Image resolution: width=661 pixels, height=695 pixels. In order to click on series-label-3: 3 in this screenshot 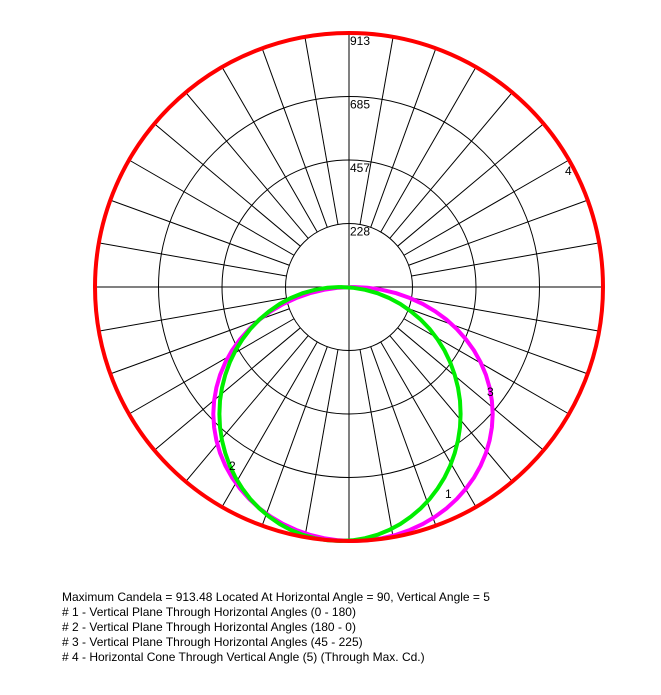, I will do `click(490, 392)`.